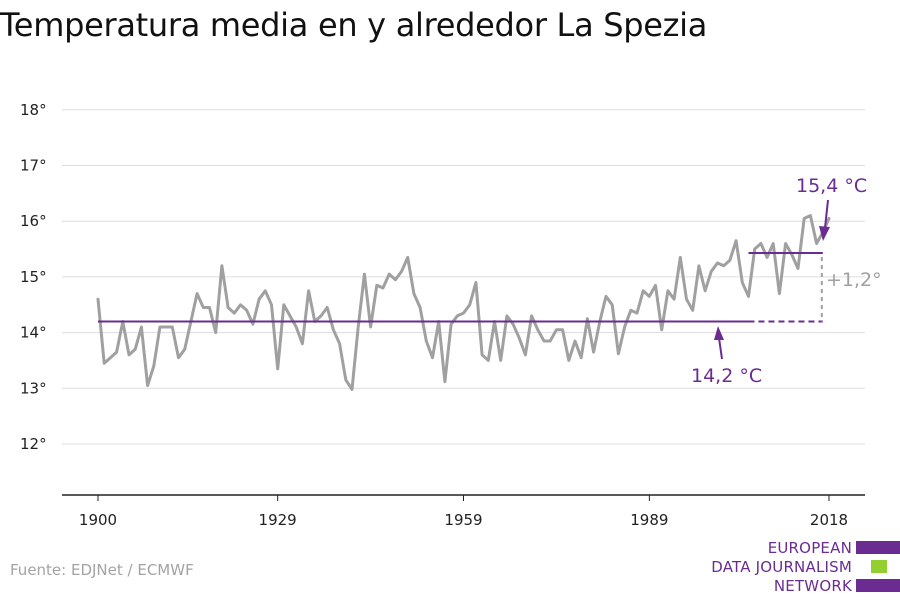  Describe the element at coordinates (879, 566) in the screenshot. I see `logo-bar-green` at that location.